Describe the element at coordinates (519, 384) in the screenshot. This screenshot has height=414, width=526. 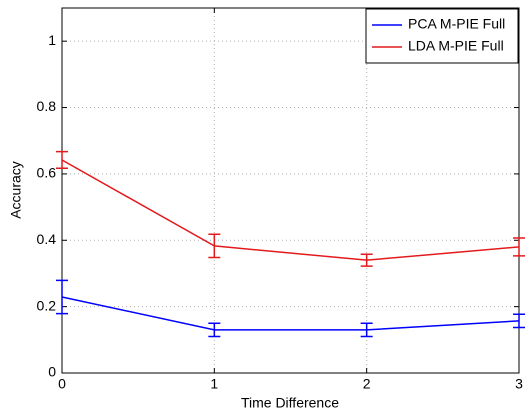
I see `x-tick-label: 3` at that location.